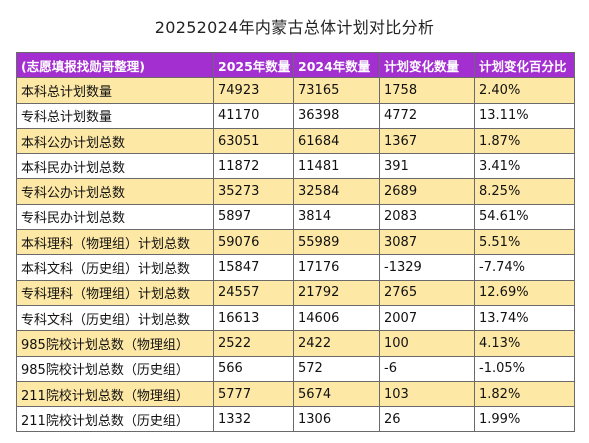 This screenshot has height=443, width=589. What do you see at coordinates (115, 141) in the screenshot?
I see `cell-category: 本科公办计划总数` at bounding box center [115, 141].